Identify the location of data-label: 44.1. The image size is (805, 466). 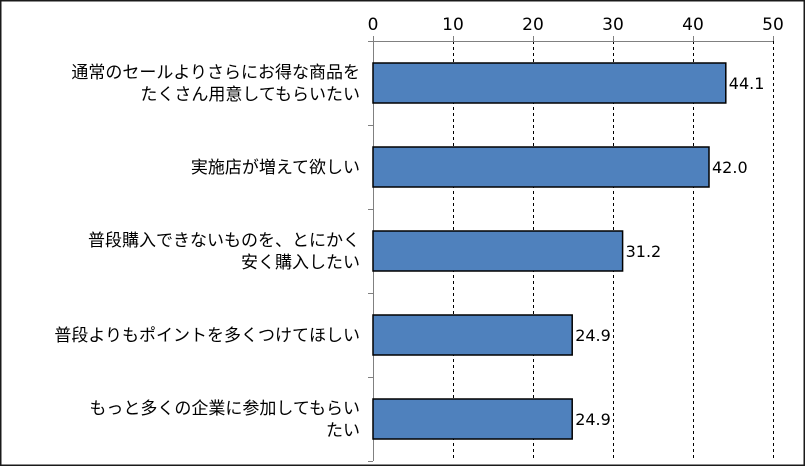
(747, 83).